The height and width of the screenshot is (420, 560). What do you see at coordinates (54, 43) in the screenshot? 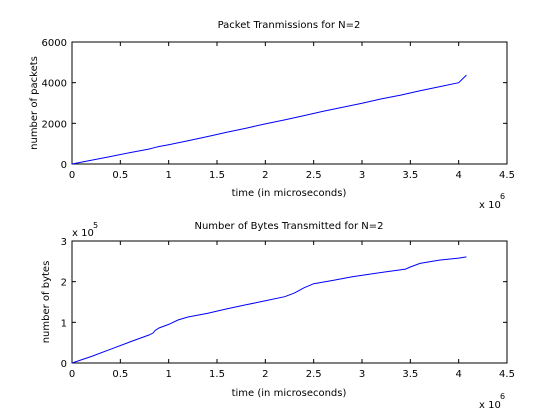
I see `y-tick-label: 6000` at bounding box center [54, 43].